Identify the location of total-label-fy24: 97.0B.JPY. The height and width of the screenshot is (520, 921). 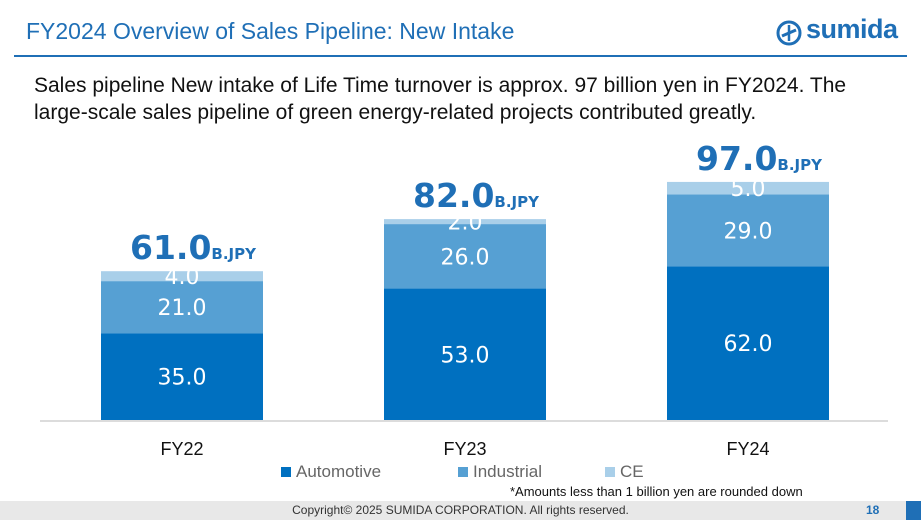
(759, 158).